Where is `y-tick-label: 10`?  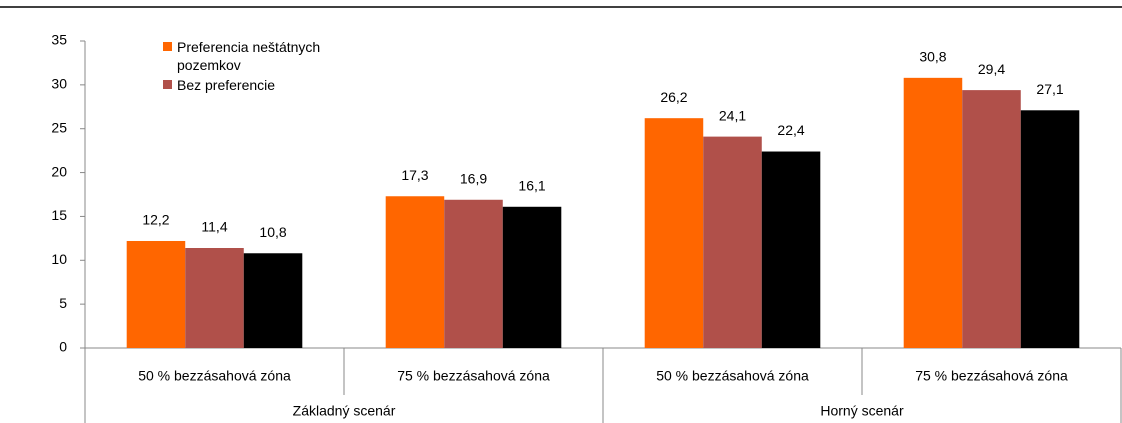
y-tick-label: 10 is located at coordinates (59, 259).